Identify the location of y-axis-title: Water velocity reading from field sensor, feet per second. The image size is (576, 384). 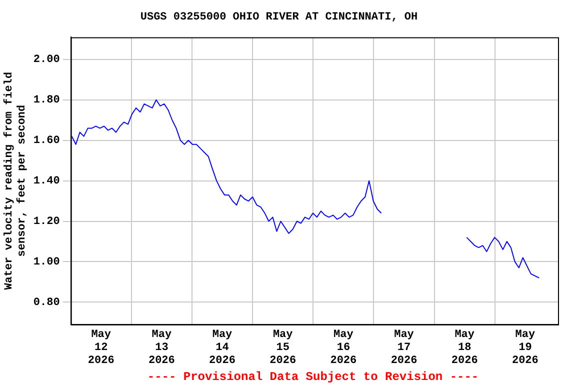
(15, 181).